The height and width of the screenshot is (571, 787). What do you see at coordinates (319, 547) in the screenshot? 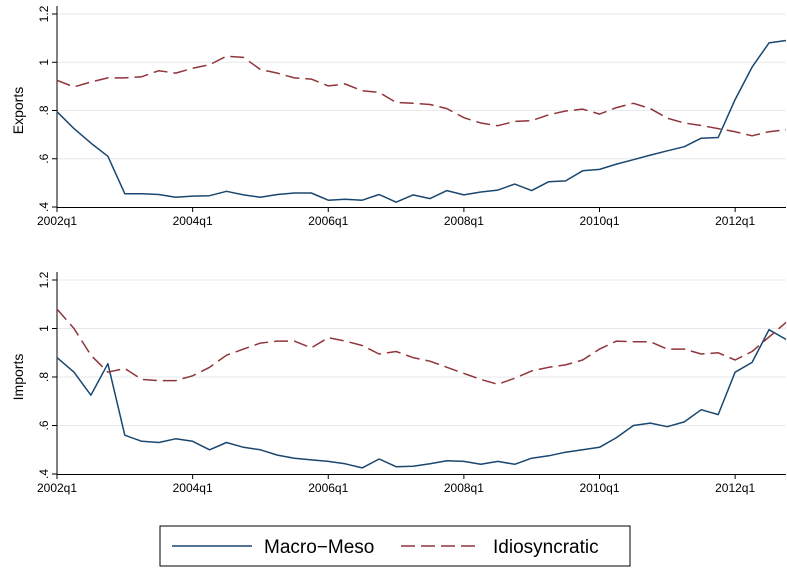
I see `legend-label-macro-meso: Macro−Meso` at bounding box center [319, 547].